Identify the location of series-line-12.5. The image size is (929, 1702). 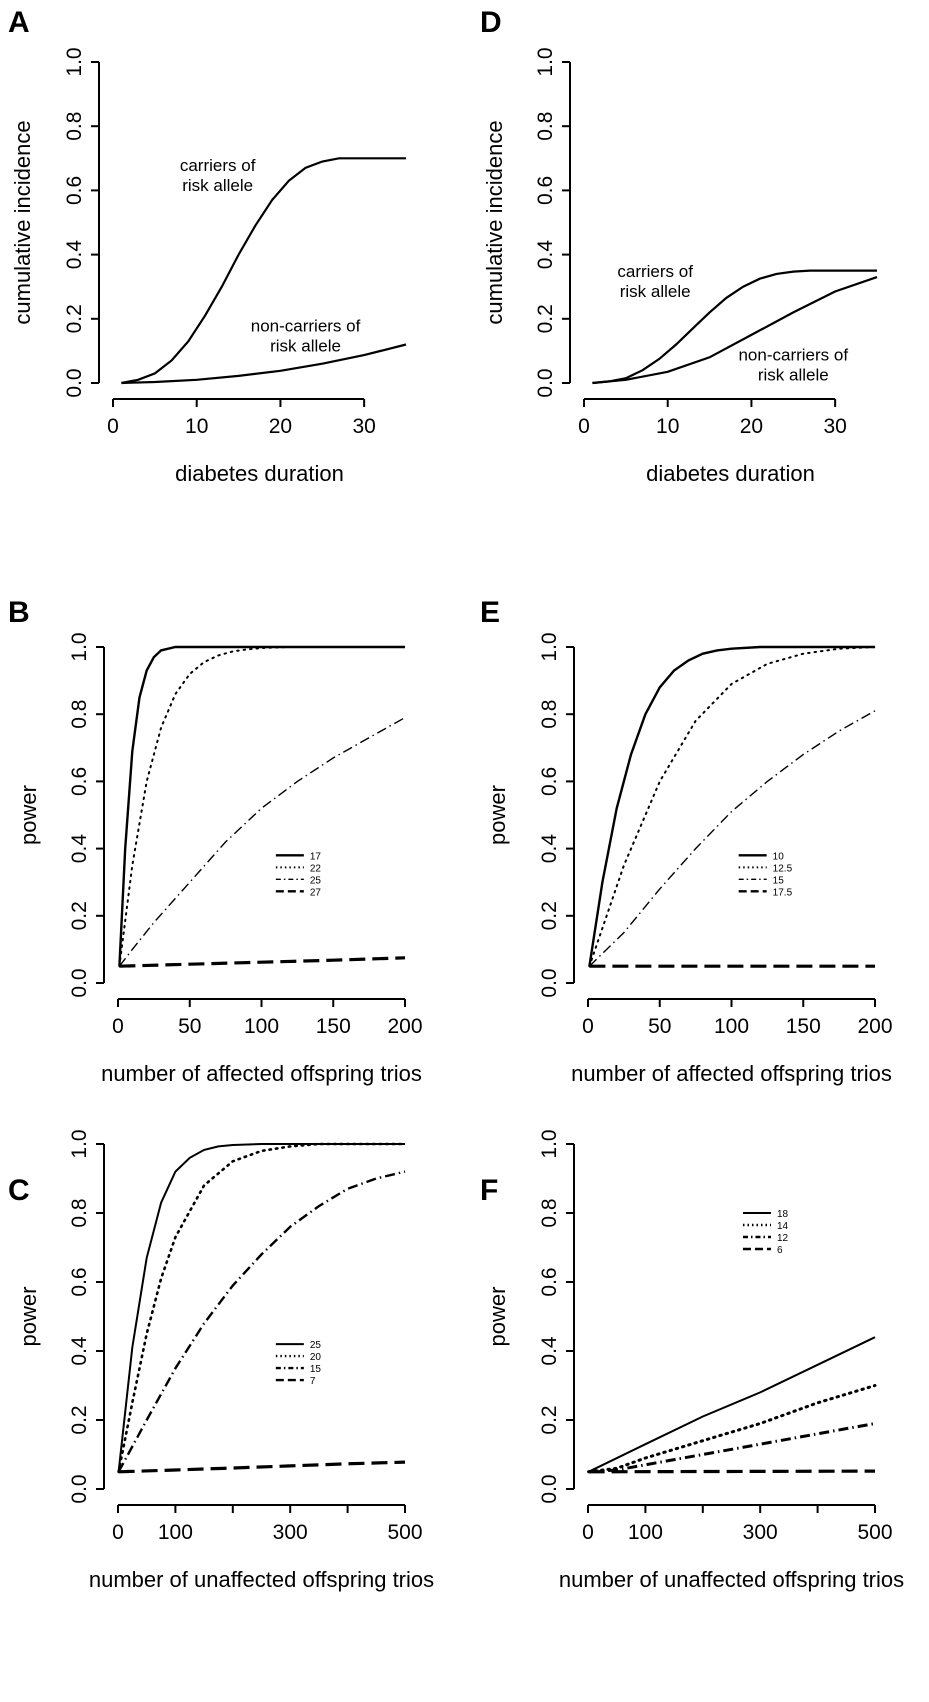
(732, 807).